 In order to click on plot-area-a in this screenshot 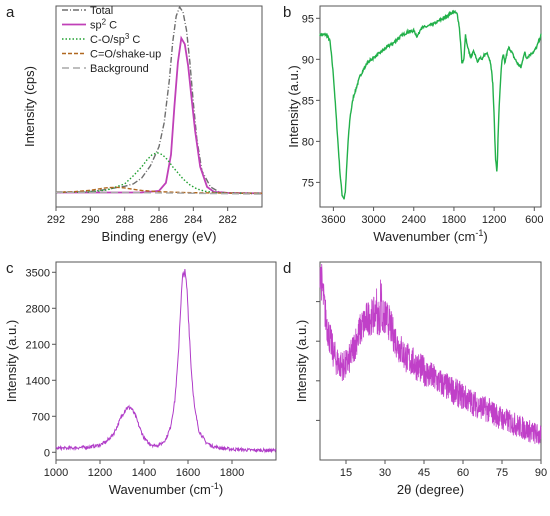, I will do `click(159, 106)`.